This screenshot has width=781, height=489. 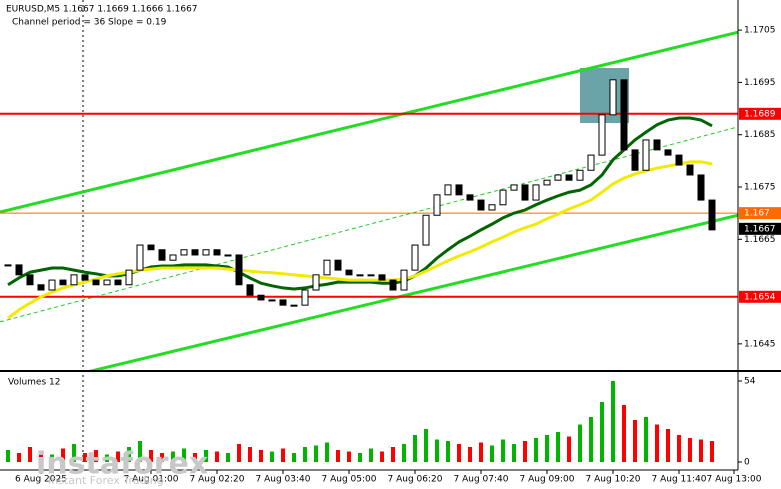 What do you see at coordinates (415, 480) in the screenshot?
I see `x-tick-label: 7 Aug 06:20` at bounding box center [415, 480].